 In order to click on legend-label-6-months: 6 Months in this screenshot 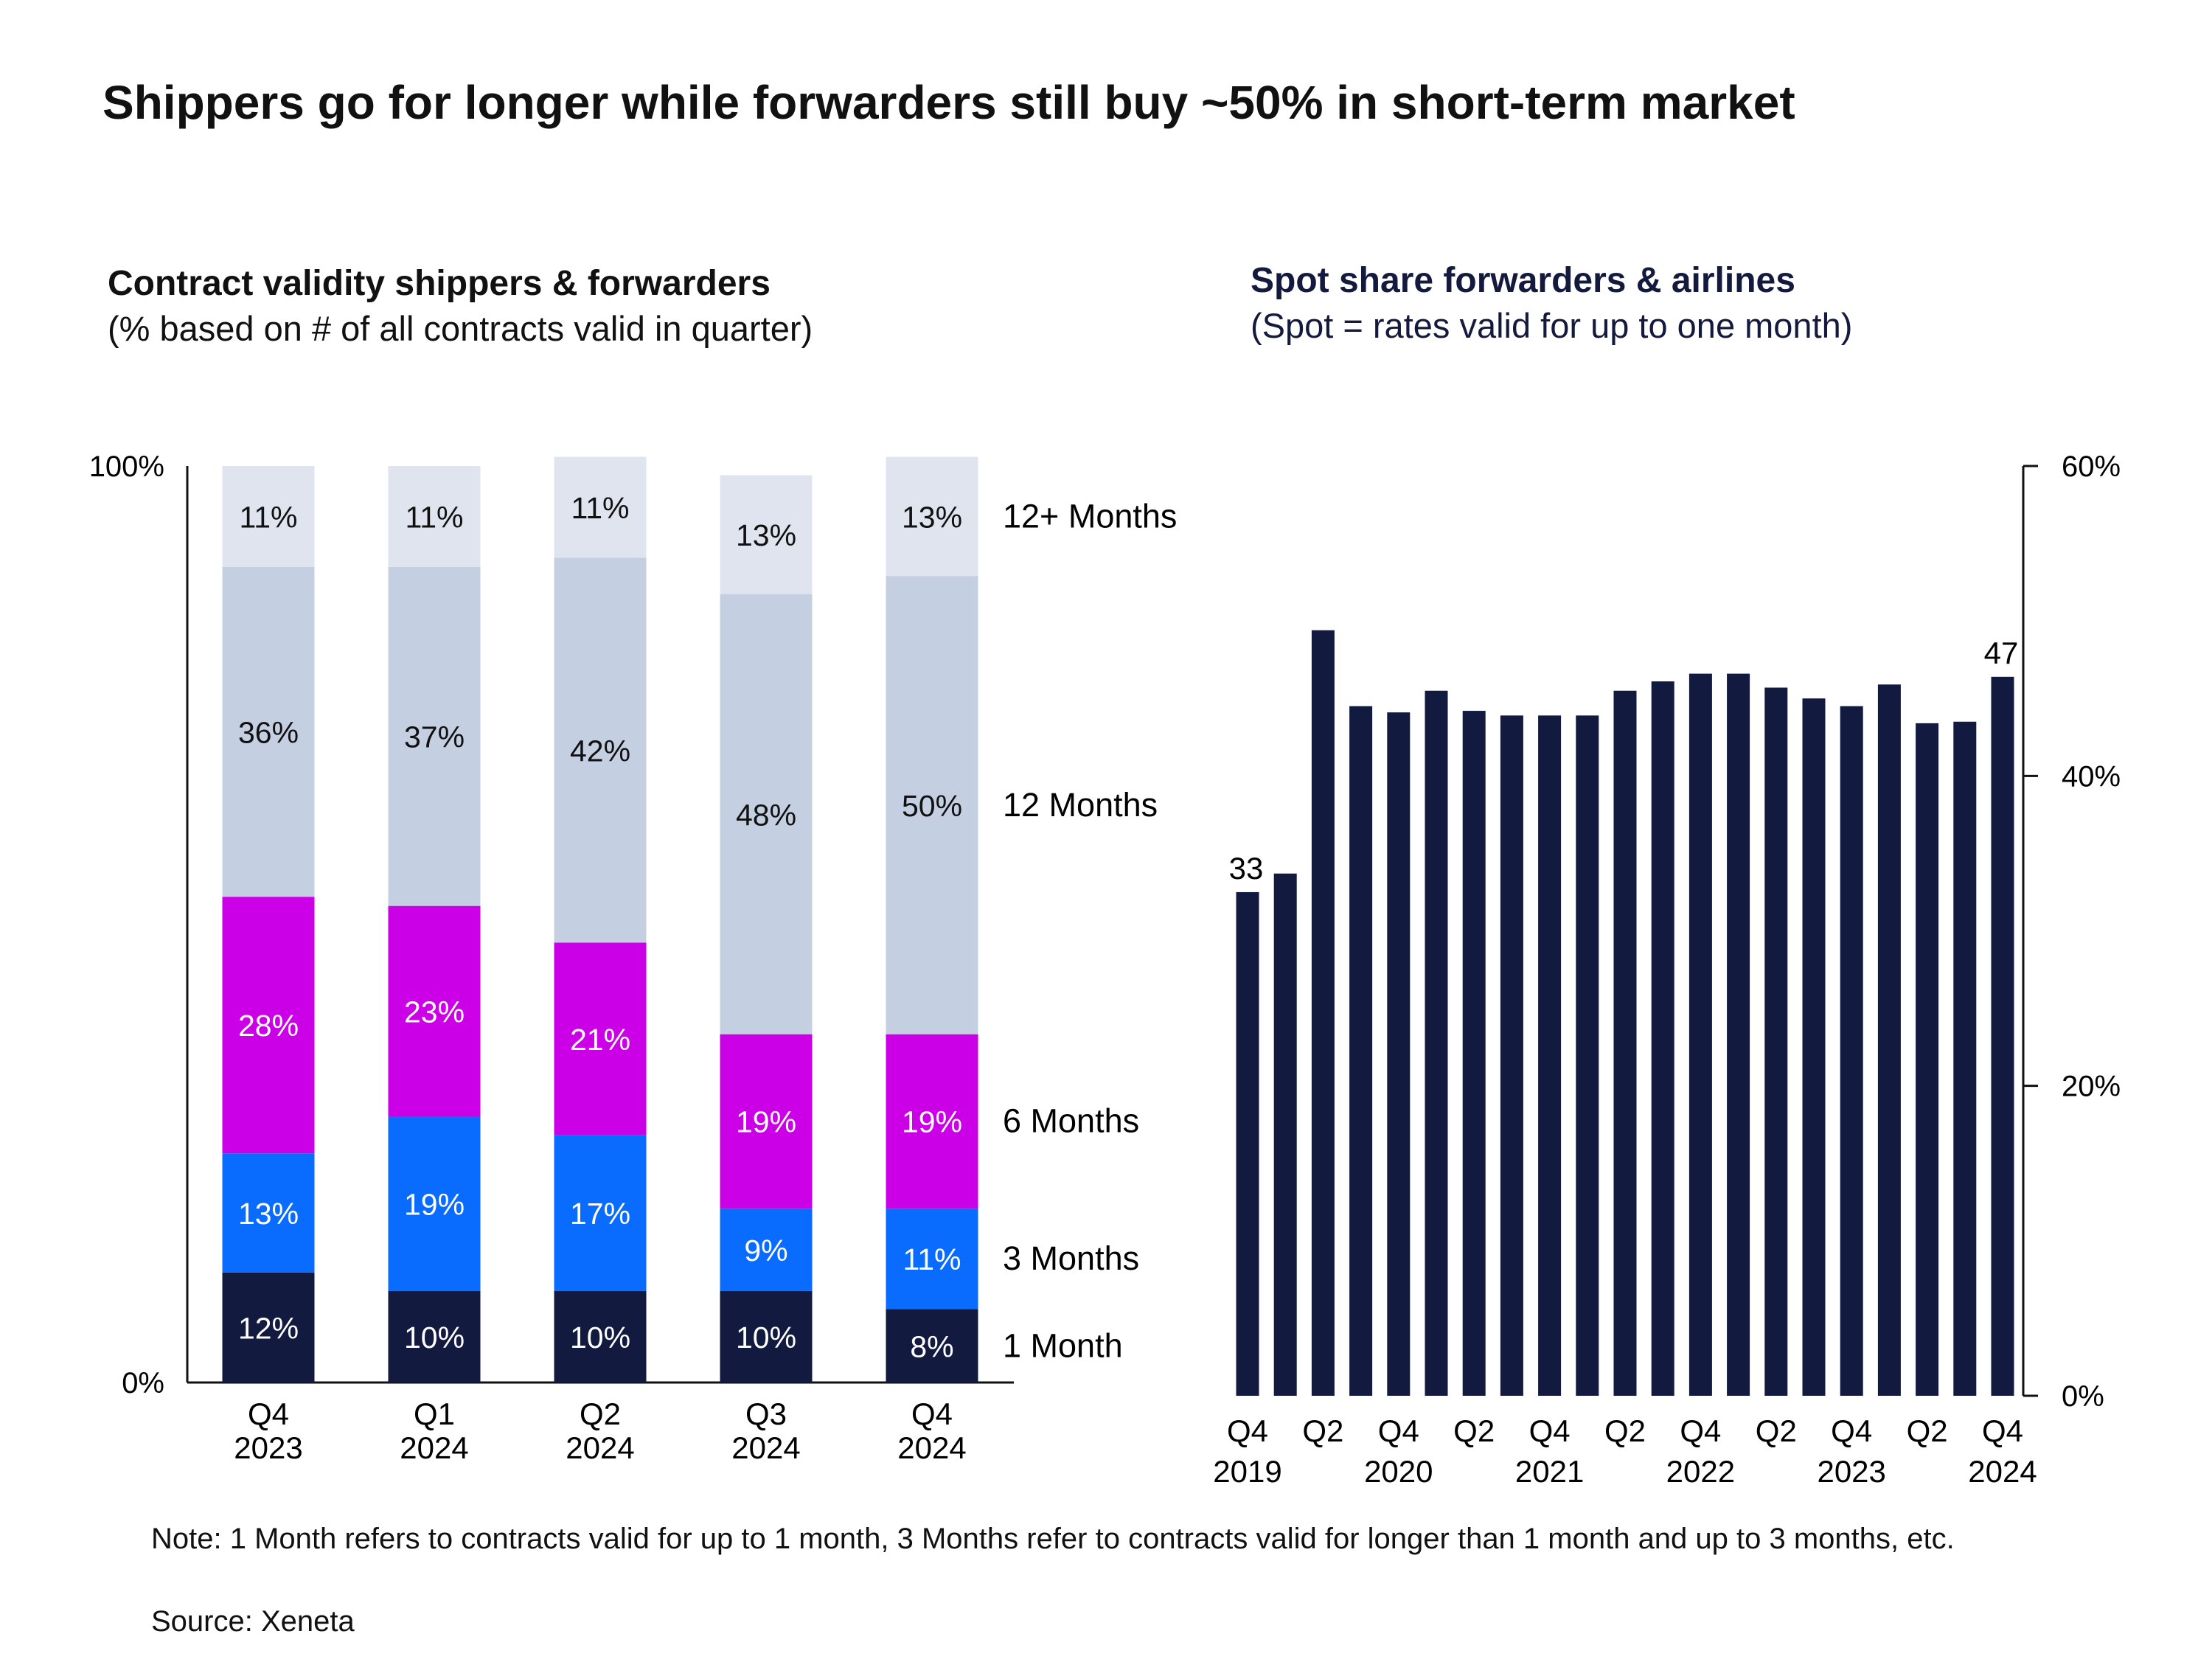, I will do `click(1071, 1121)`.